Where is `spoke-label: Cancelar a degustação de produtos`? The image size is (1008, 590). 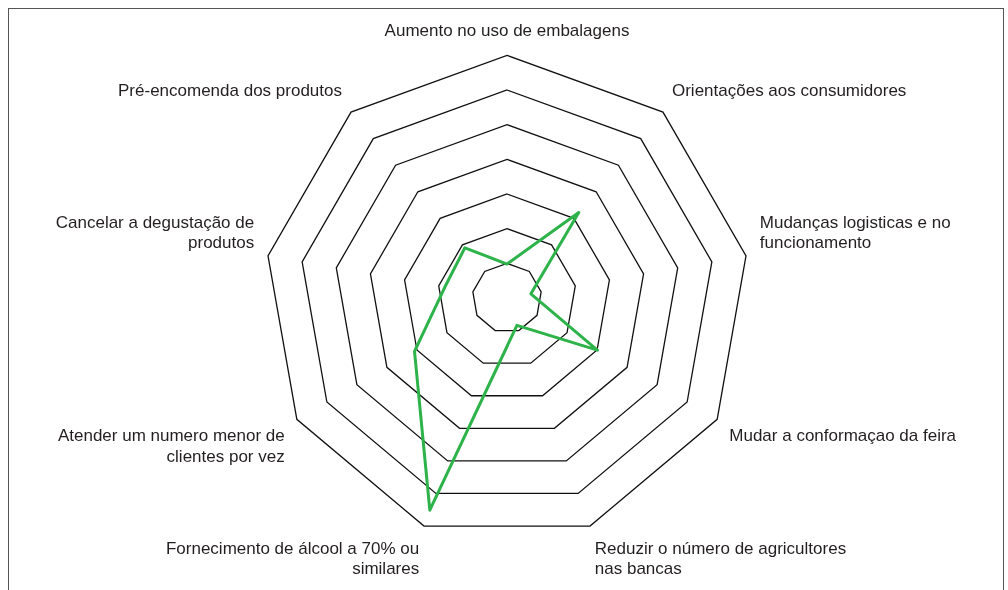
spoke-label: Cancelar a degustação de produtos is located at coordinates (155, 232).